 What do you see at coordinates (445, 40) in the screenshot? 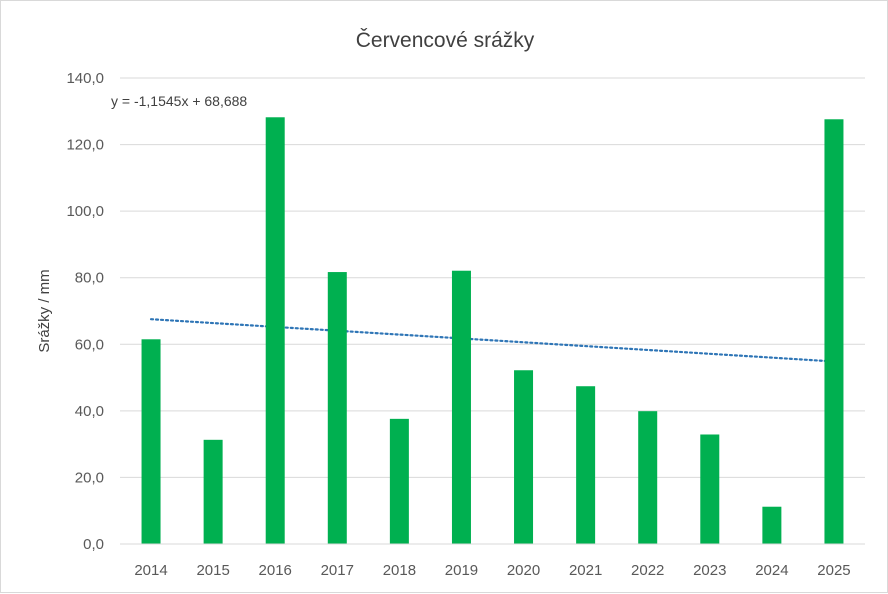
I see `chart-title: Červencové srážky` at bounding box center [445, 40].